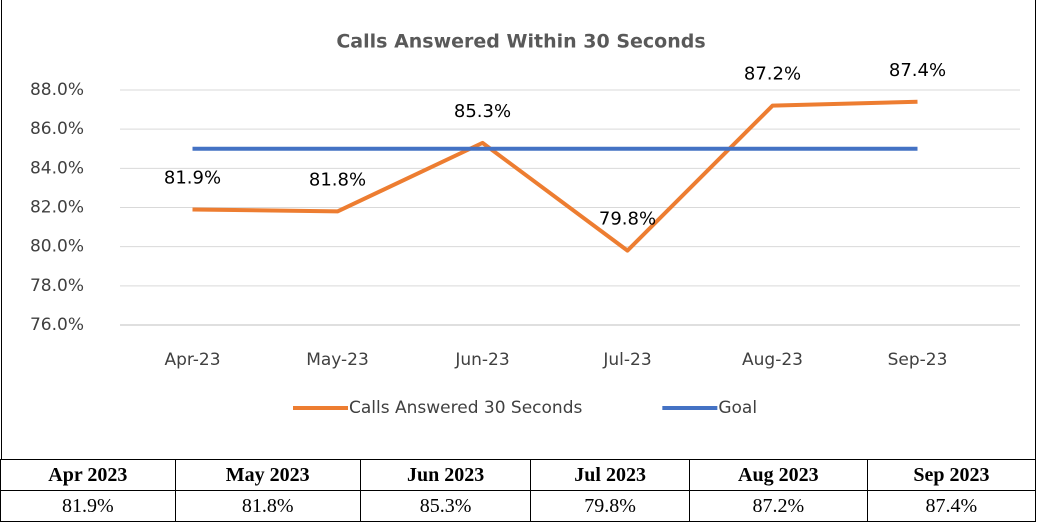 Image resolution: width=1038 pixels, height=524 pixels. Describe the element at coordinates (610, 475) in the screenshot. I see `header-cell: Jul 2023` at that location.